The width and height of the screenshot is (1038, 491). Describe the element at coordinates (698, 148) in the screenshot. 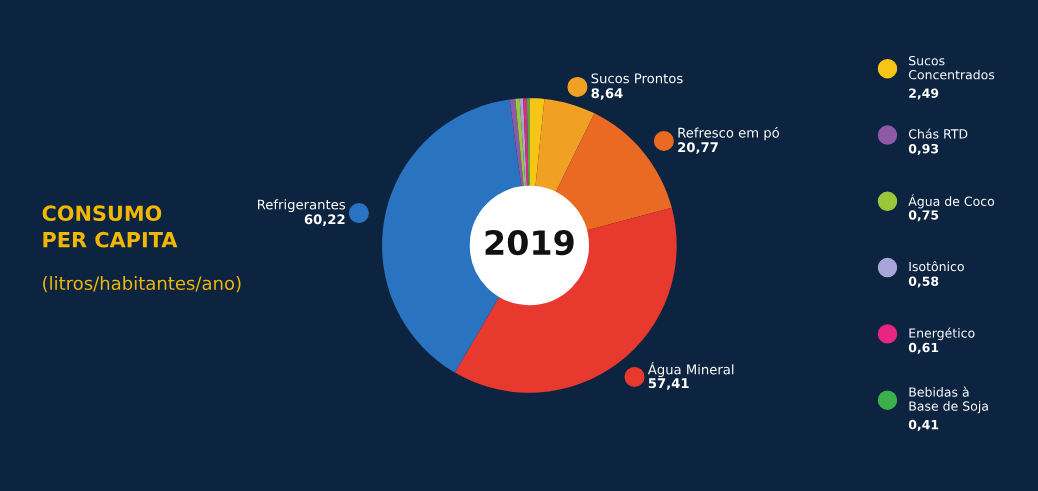

I see `data-label: 20,77` at that location.